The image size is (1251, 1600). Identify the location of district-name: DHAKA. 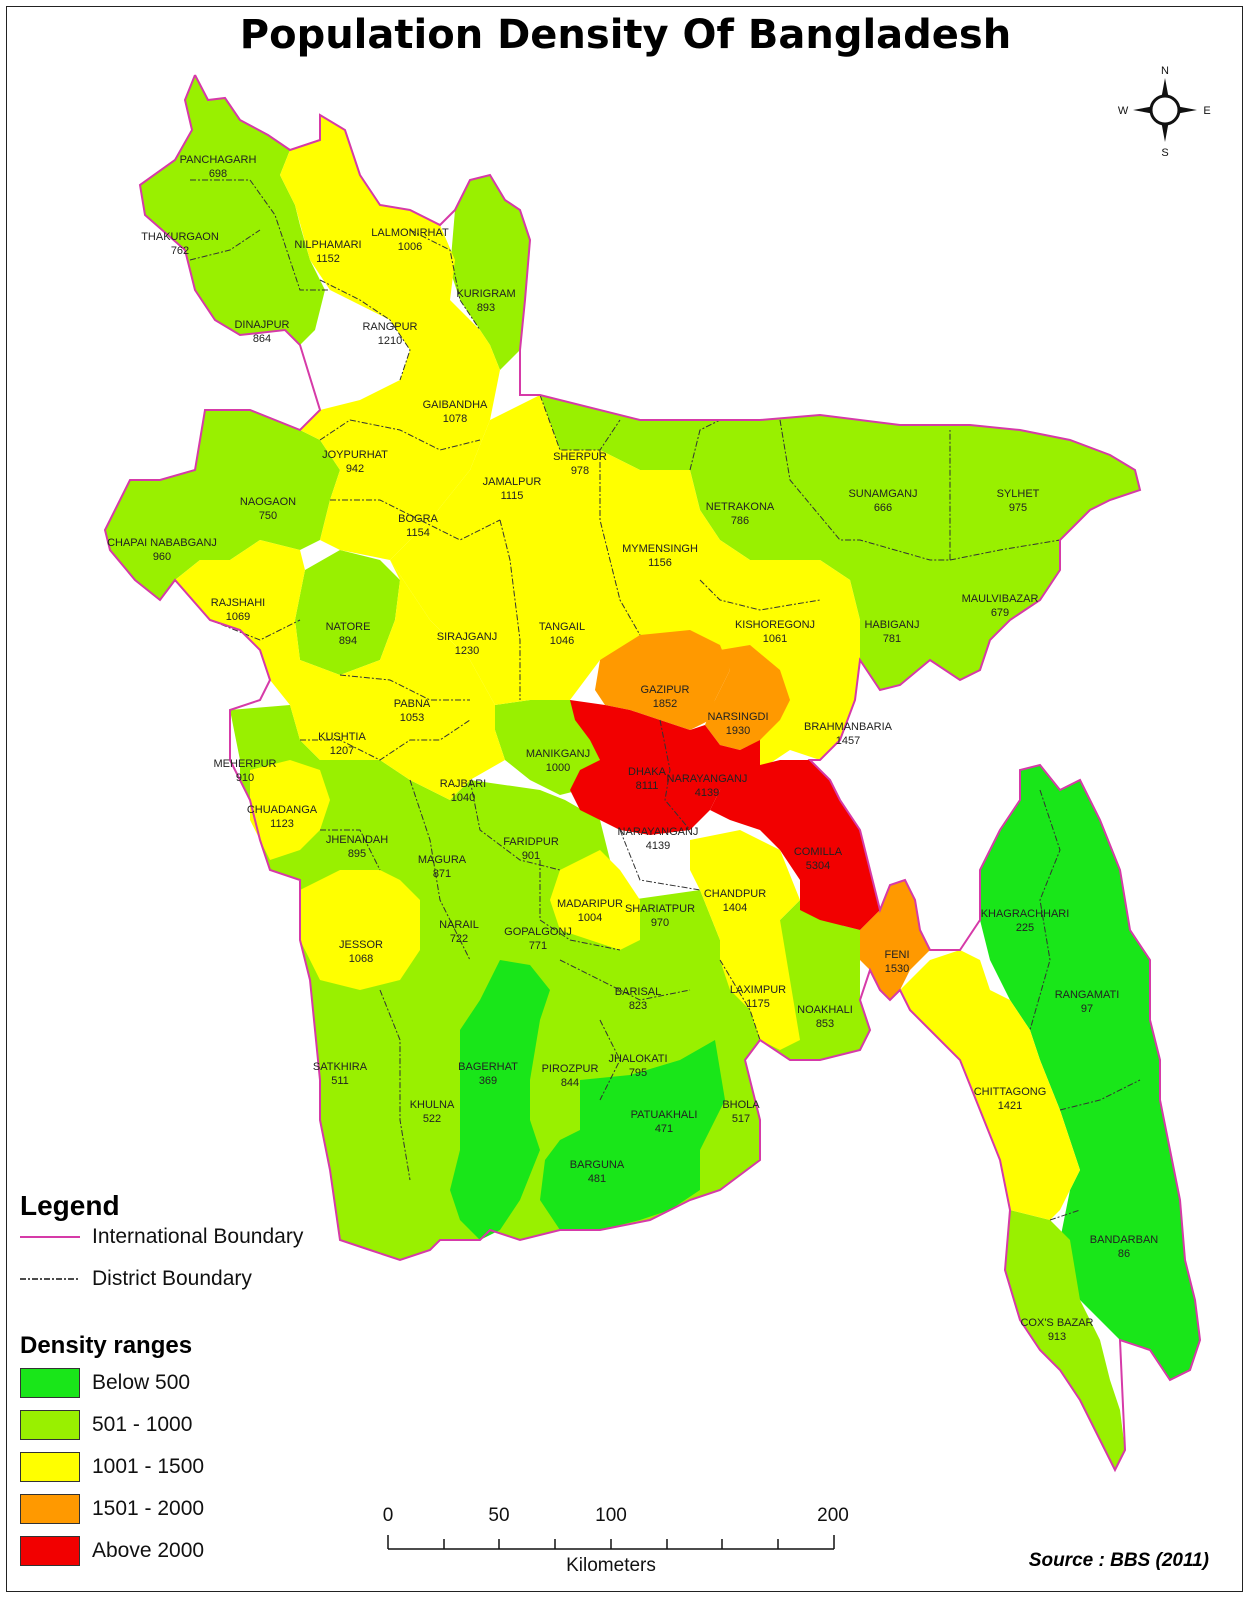
(647, 772).